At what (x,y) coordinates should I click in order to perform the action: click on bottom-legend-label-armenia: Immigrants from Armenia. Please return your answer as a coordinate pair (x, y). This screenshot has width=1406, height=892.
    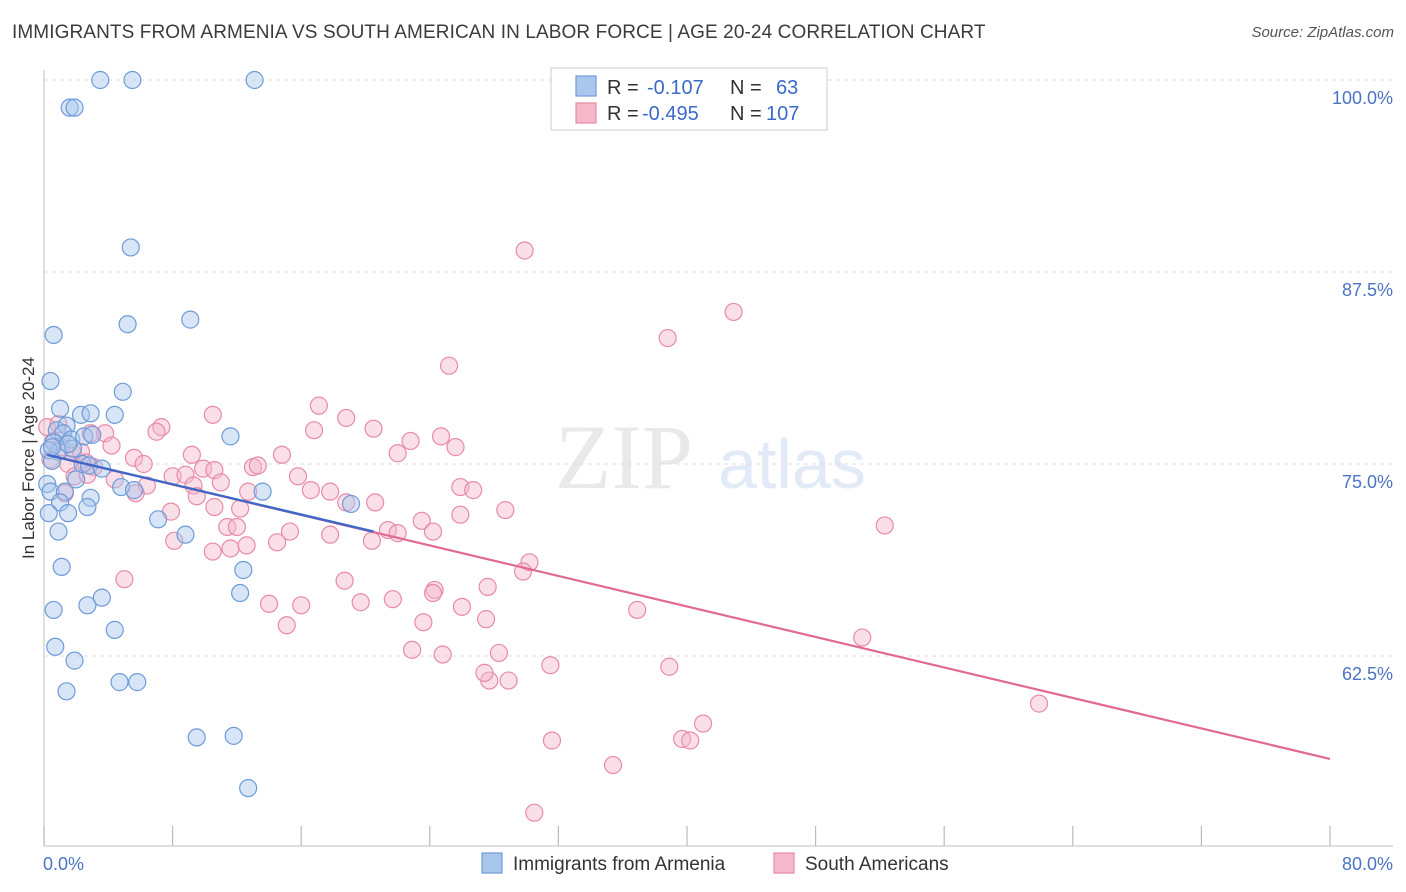
    Looking at the image, I should click on (619, 864).